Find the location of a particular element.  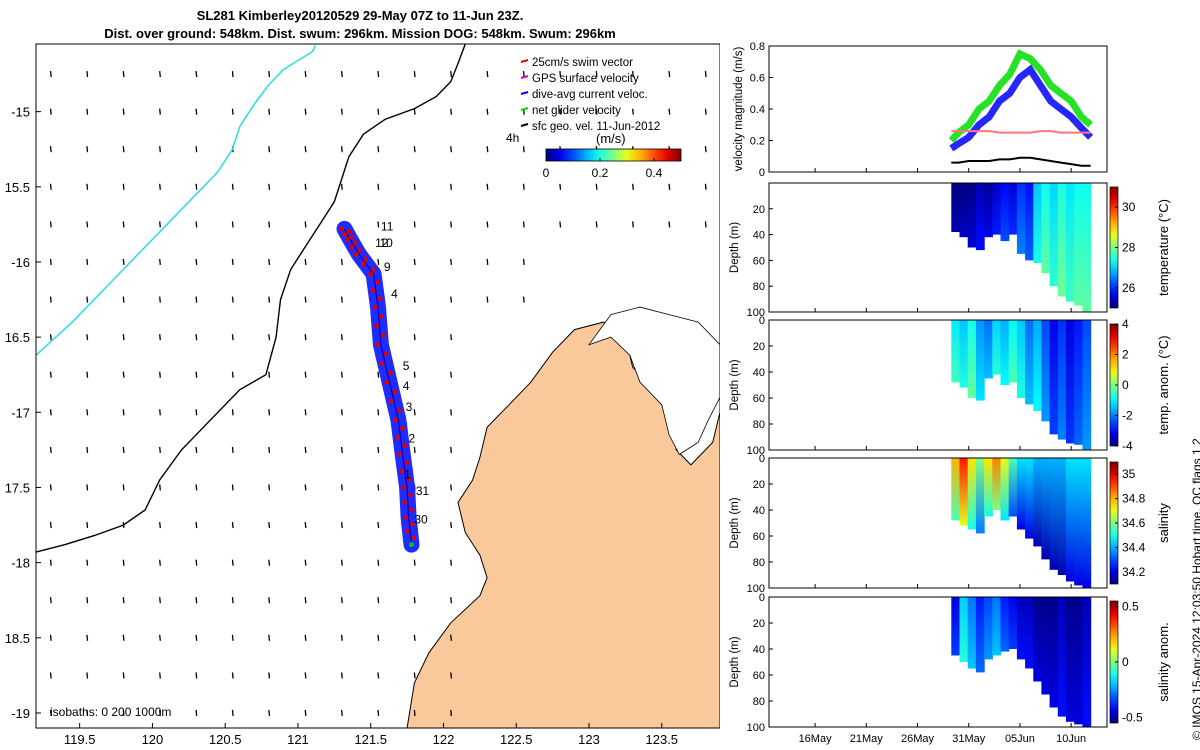

time-tick-label: 31May is located at coordinates (969, 739).